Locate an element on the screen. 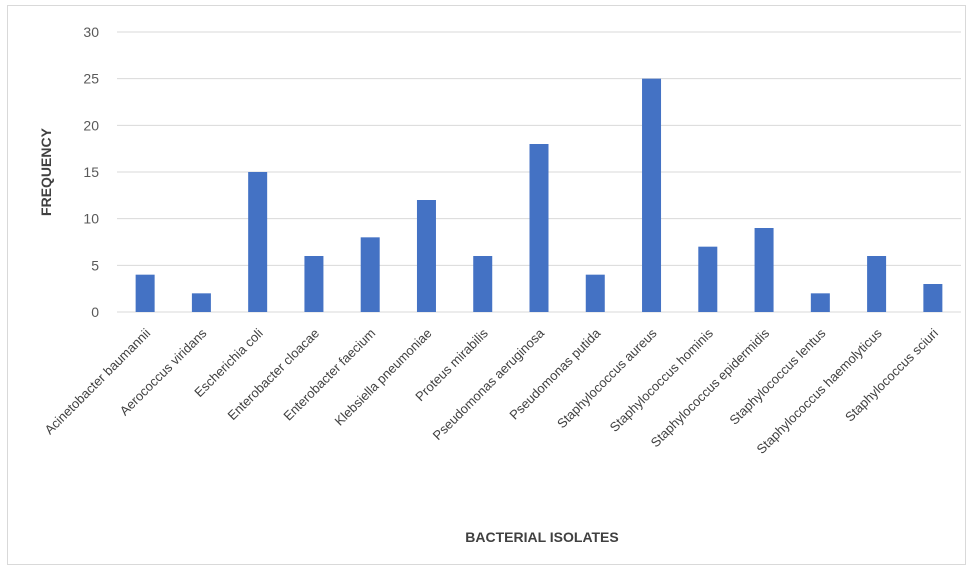  x-tick-label: Acinetobacter baumannii is located at coordinates (97, 381).